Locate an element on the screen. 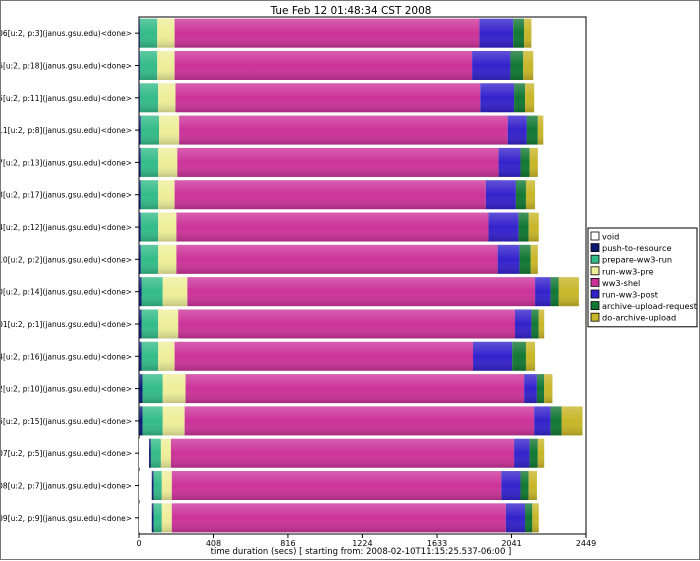 The image size is (700, 561). legend-swatch-push-to-resource is located at coordinates (595, 248).